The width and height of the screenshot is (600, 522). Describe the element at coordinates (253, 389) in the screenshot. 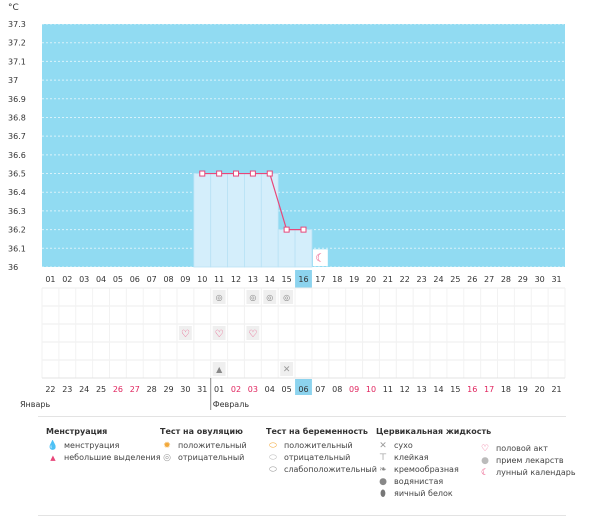

I see `date-label: 03` at that location.